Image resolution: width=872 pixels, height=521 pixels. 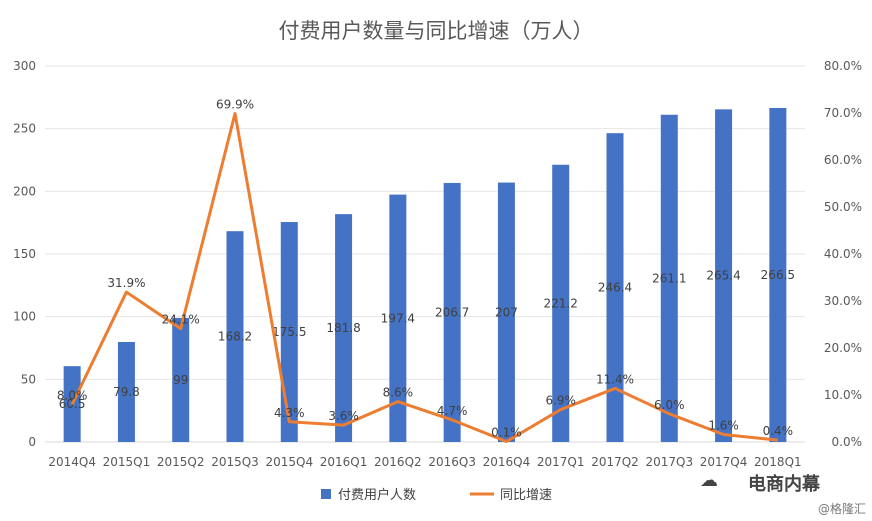 What do you see at coordinates (507, 462) in the screenshot?
I see `x-tick-label: 2016Q4` at bounding box center [507, 462].